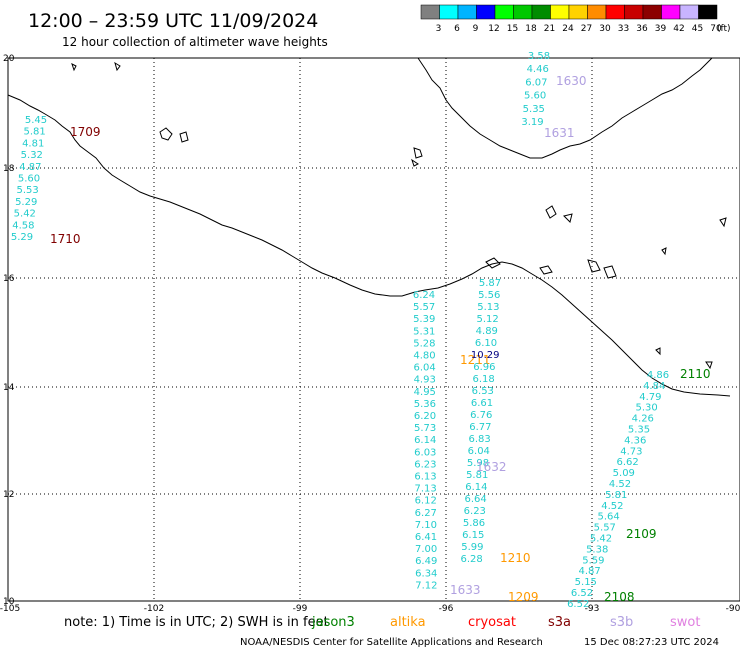 The image size is (740, 650). I want to click on map-title: 12:00 – 23:59 UTC 11/09/2024, so click(173, 21).